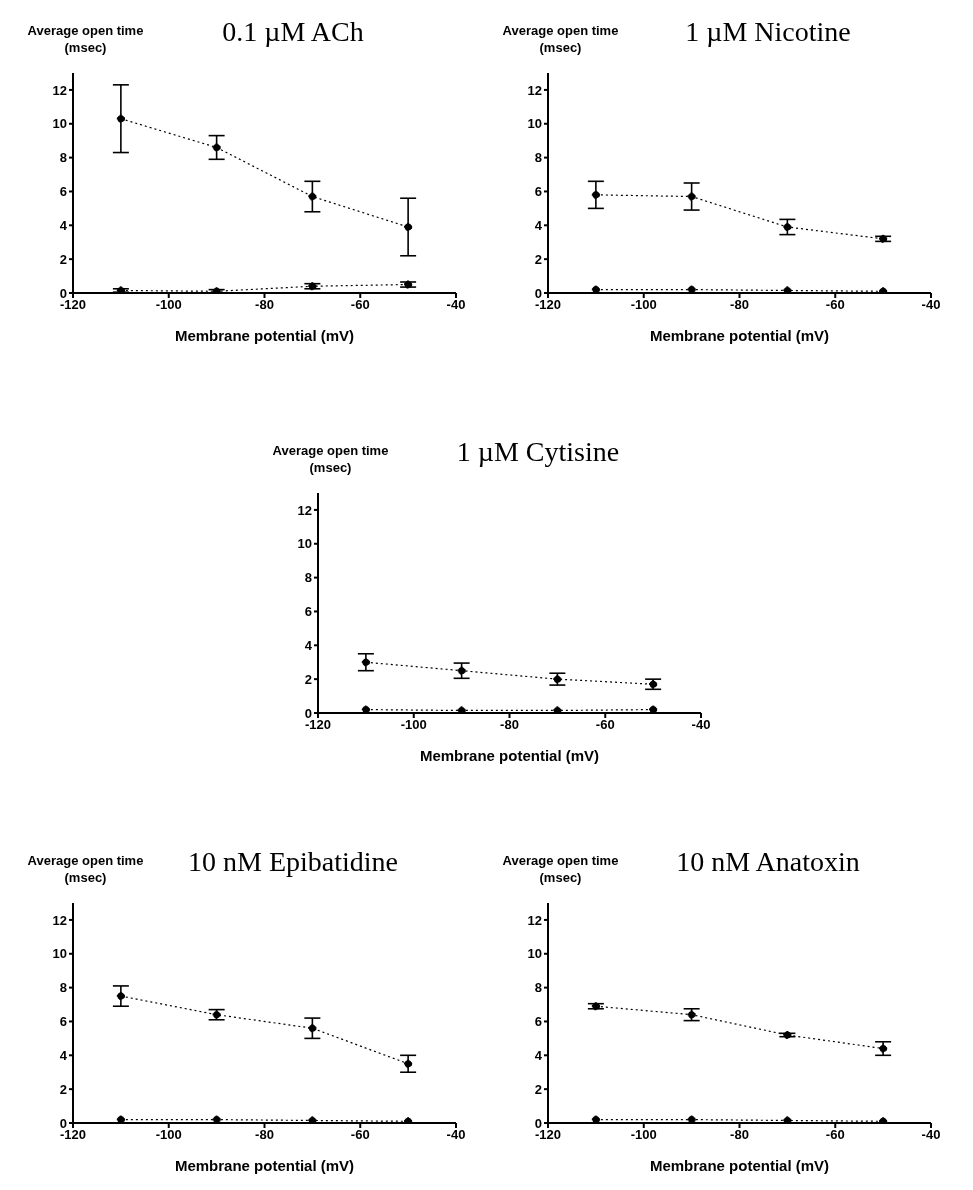 The height and width of the screenshot is (1190, 973). What do you see at coordinates (768, 32) in the screenshot?
I see `chart-title: 1 µM Nicotine` at bounding box center [768, 32].